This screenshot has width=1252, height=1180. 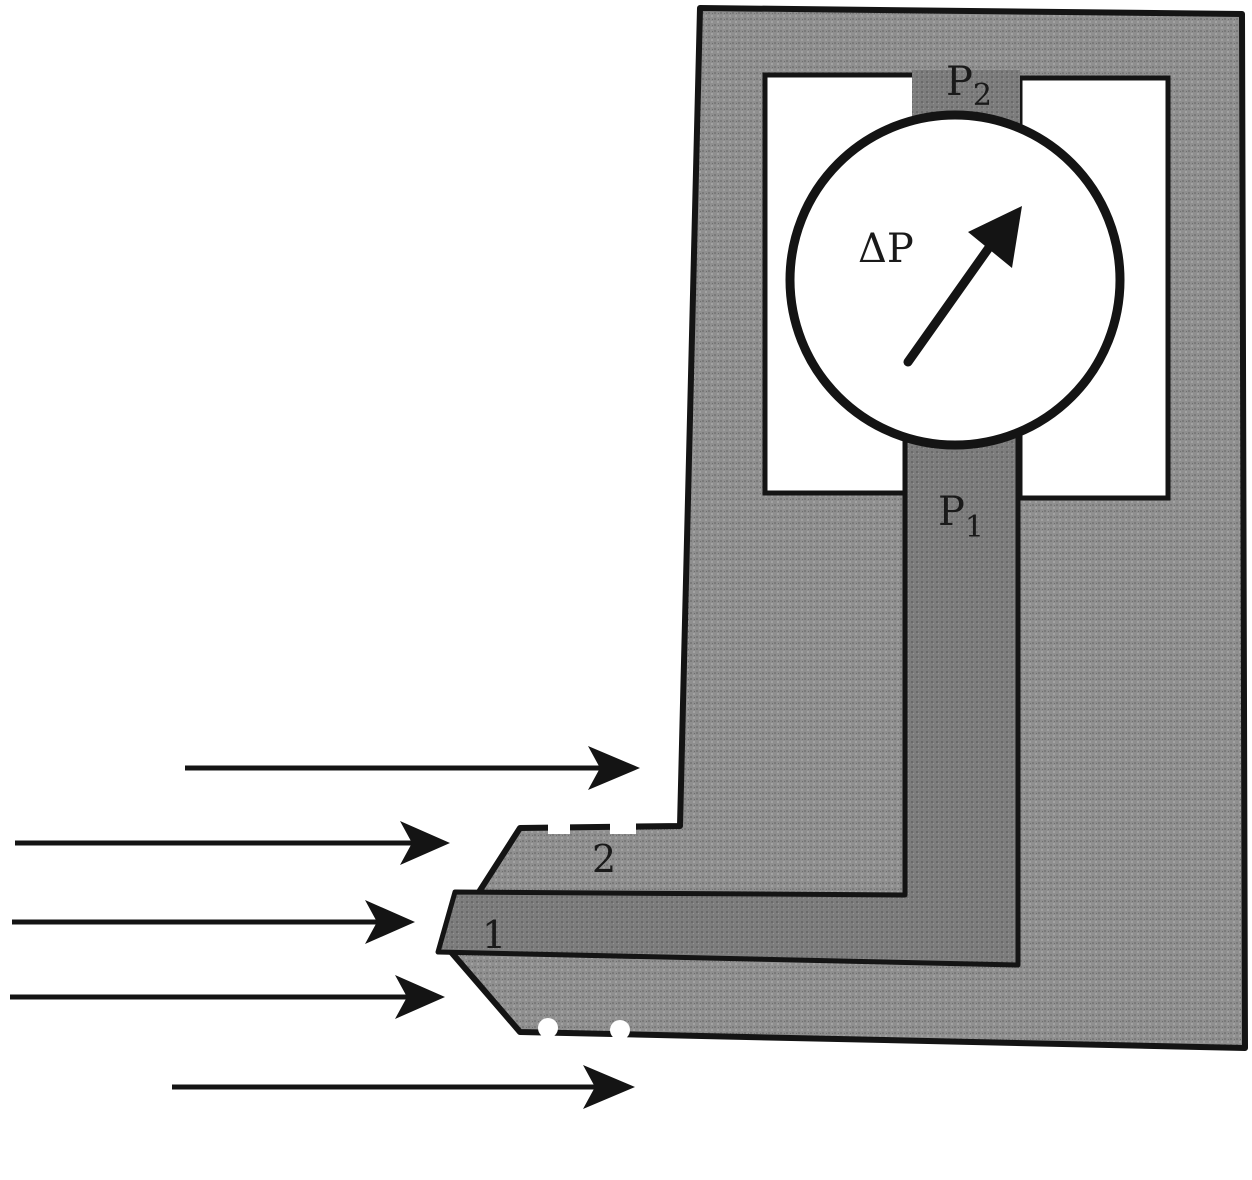 What do you see at coordinates (886, 249) in the screenshot?
I see `label-delta-p: ΔP` at bounding box center [886, 249].